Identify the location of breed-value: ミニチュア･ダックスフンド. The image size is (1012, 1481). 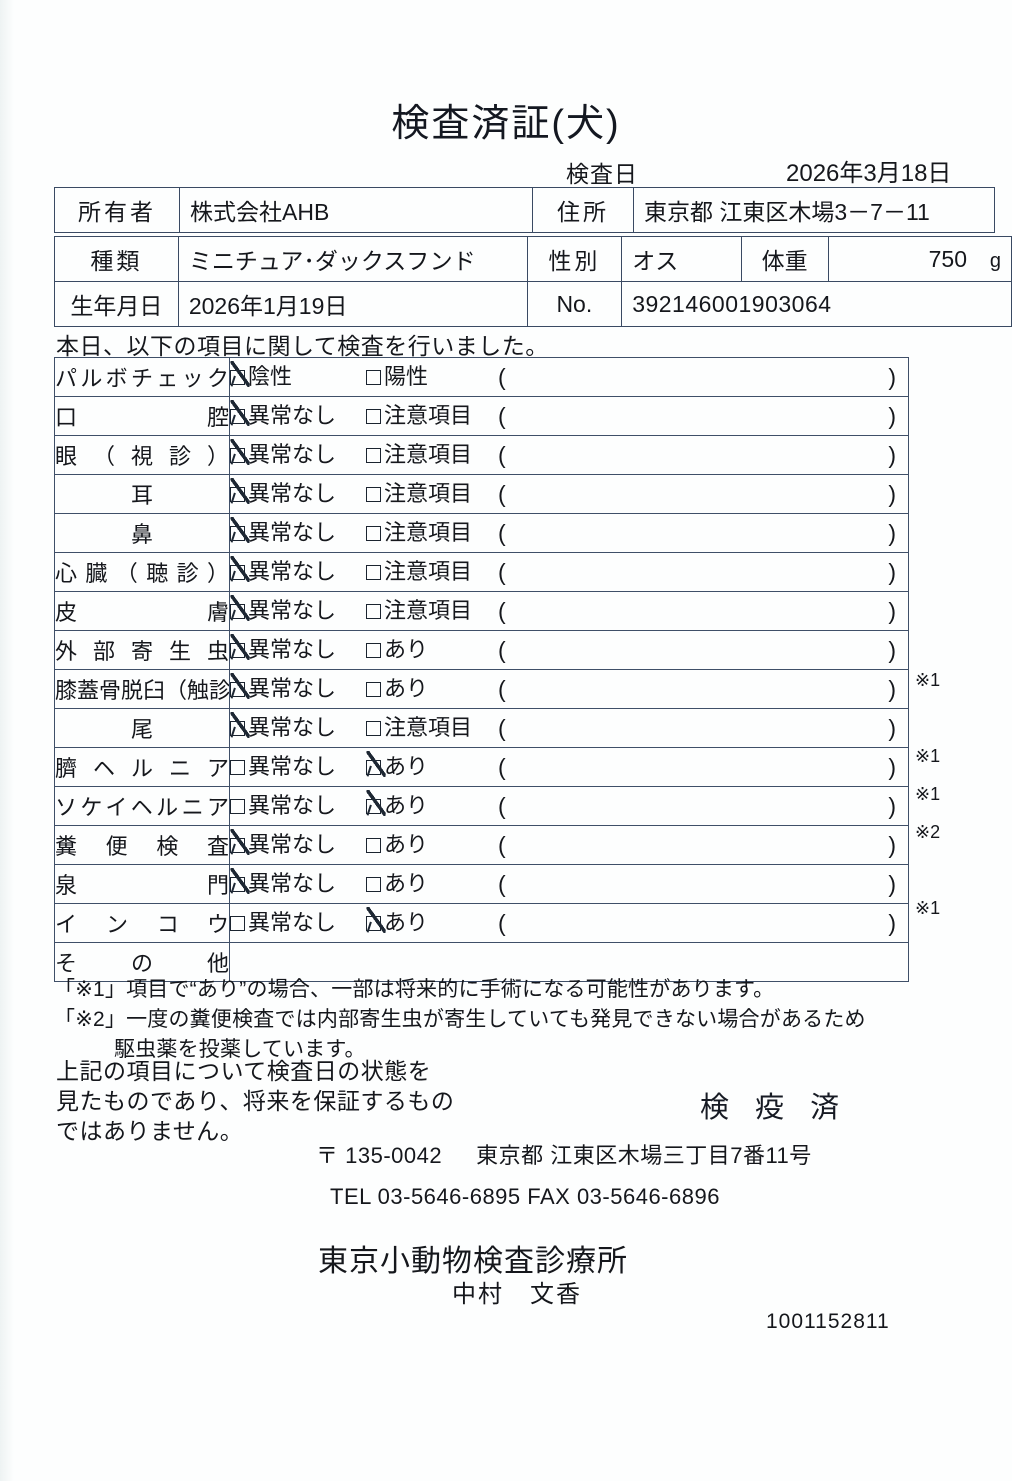
(352, 259).